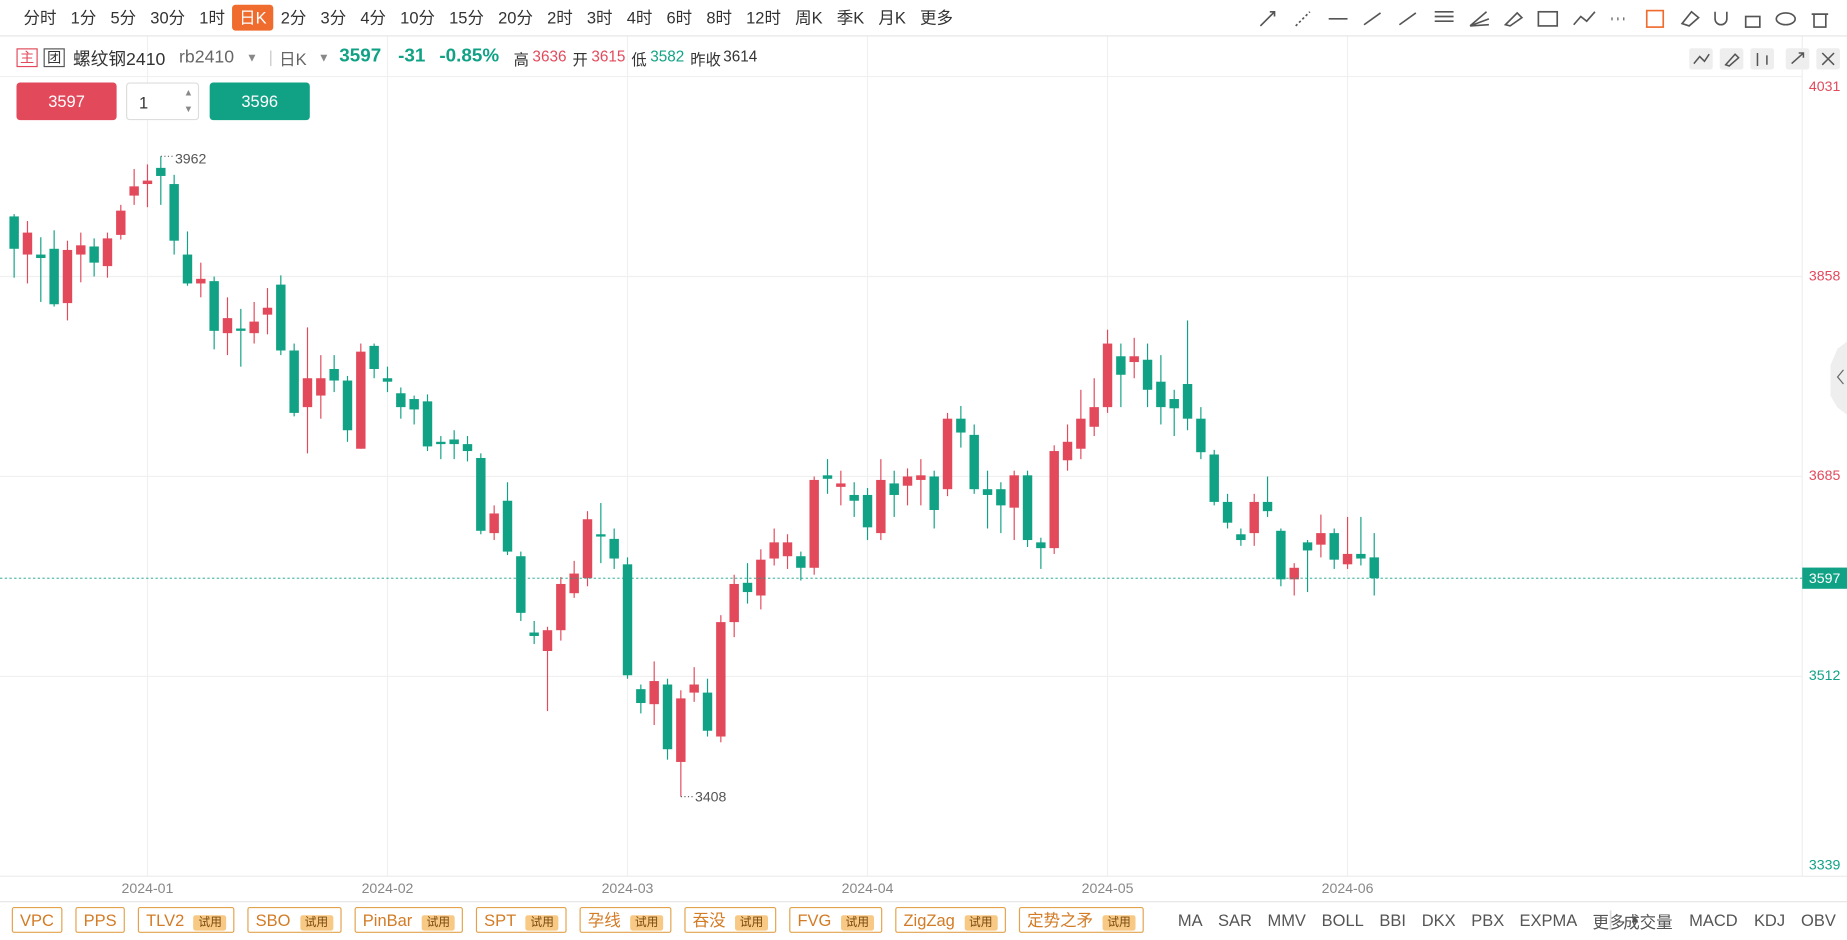 Image resolution: width=1847 pixels, height=940 pixels. I want to click on sell-button: 3597, so click(66, 101).